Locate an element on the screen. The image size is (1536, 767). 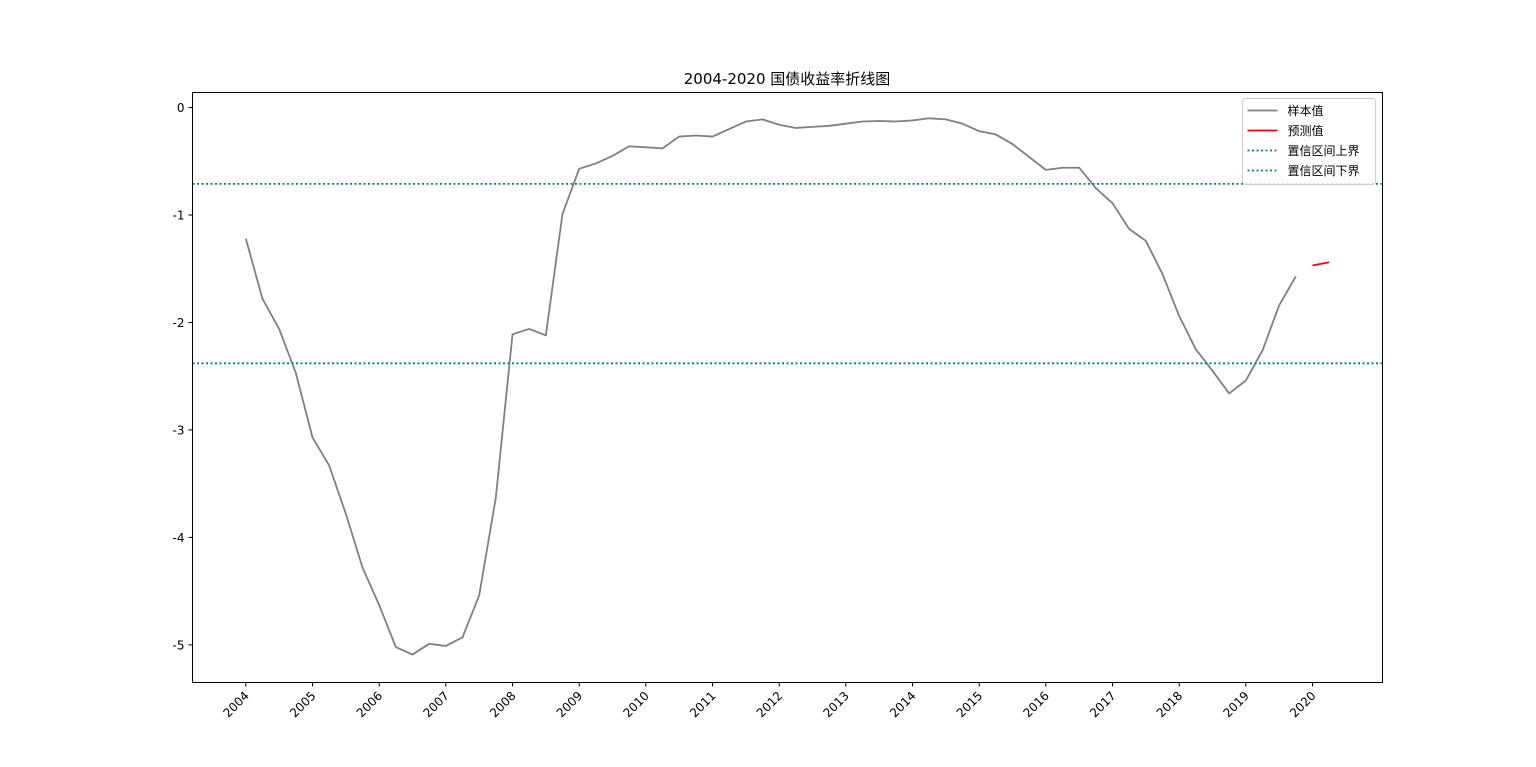
y-tick-label: -1 is located at coordinates (179, 216).